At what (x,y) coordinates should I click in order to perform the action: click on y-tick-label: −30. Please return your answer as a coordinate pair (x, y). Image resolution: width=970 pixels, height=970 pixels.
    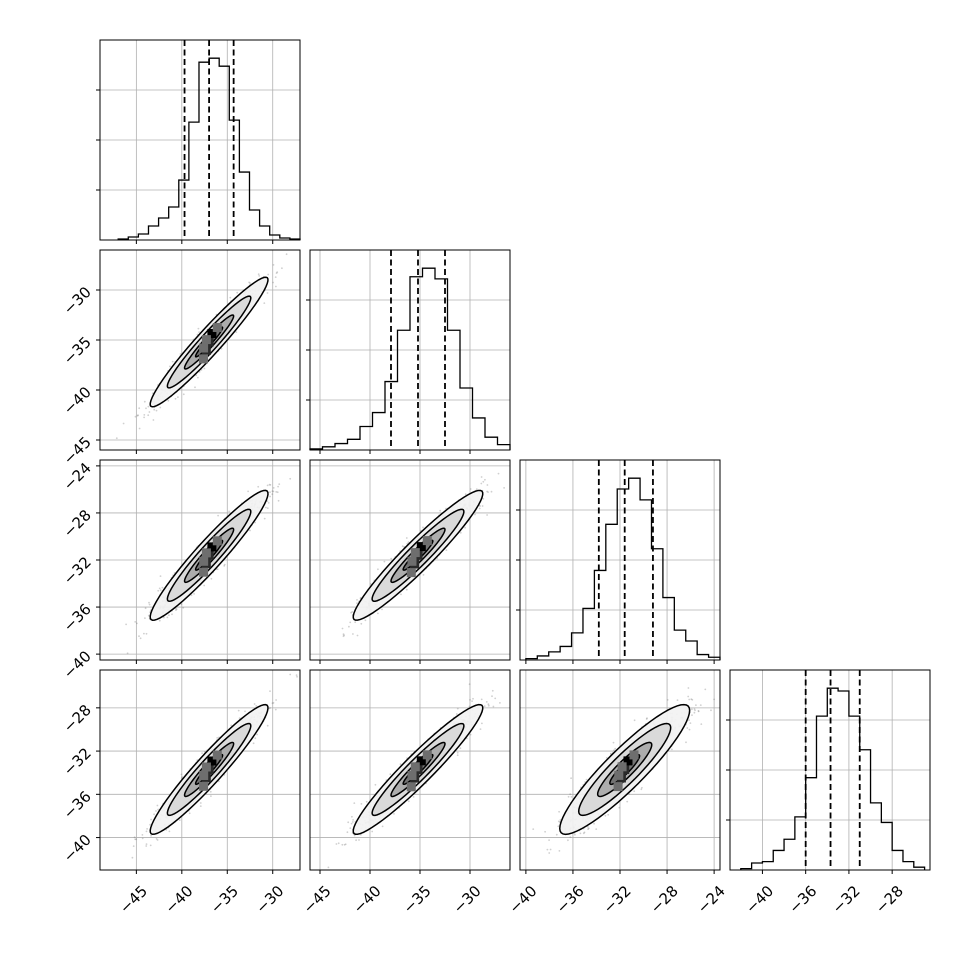
    Looking at the image, I should click on (77, 300).